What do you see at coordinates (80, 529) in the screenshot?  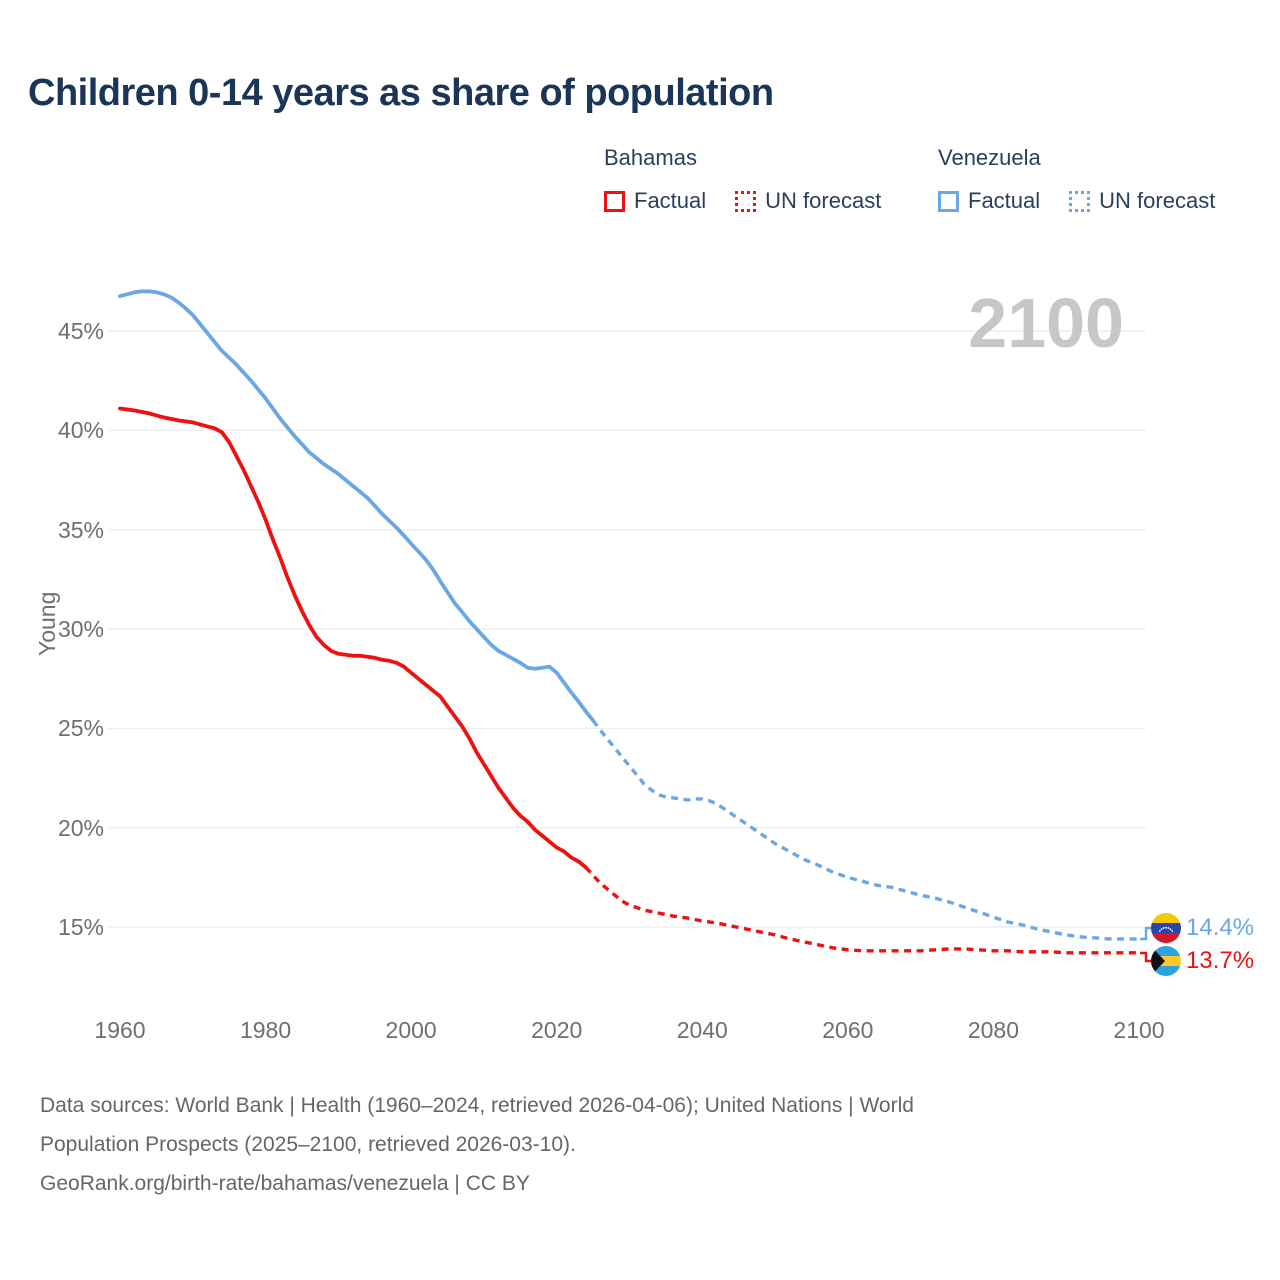 I see `y-tick-label: 35%` at bounding box center [80, 529].